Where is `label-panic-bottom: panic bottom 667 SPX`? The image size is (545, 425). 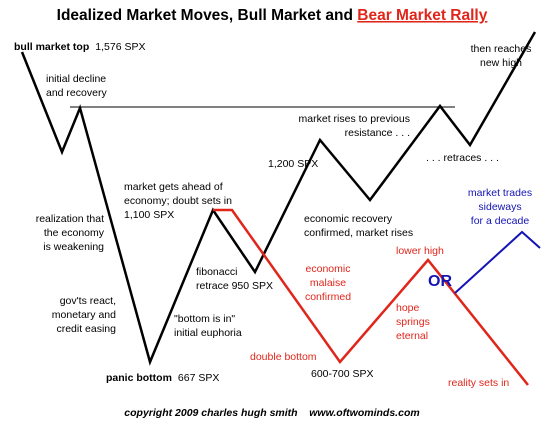 label-panic-bottom: panic bottom 667 SPX is located at coordinates (162, 378).